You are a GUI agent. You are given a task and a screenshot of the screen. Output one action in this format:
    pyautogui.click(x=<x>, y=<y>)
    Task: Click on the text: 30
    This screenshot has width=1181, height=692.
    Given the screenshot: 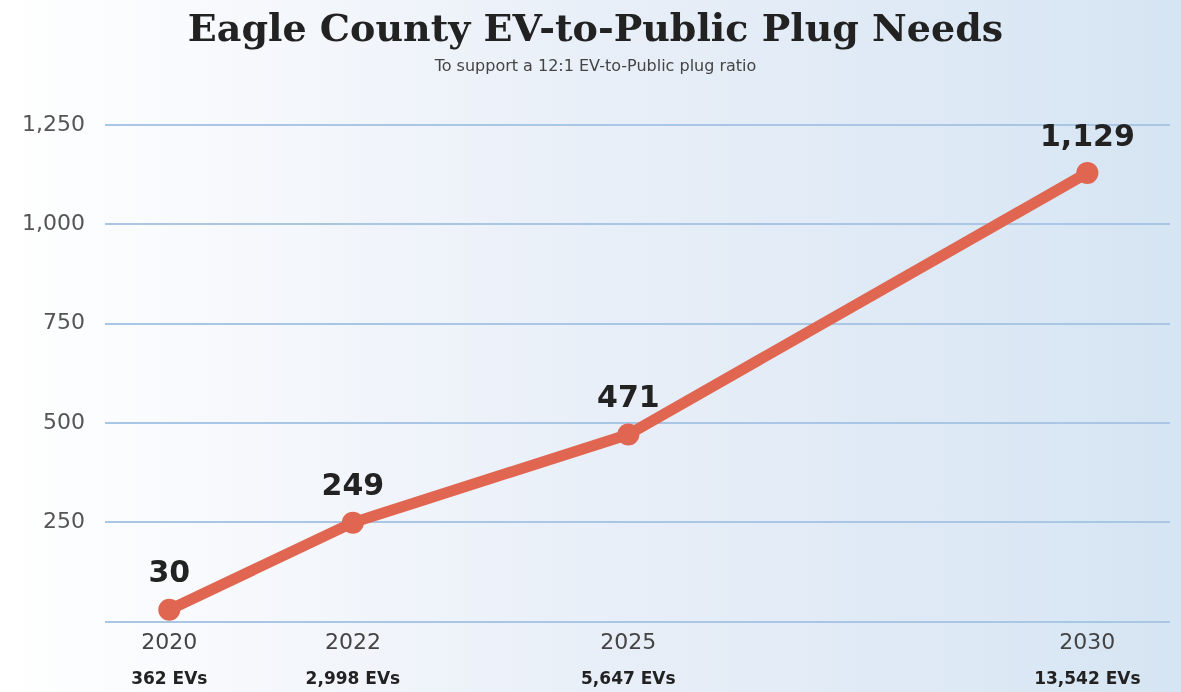 What is the action you would take?
    pyautogui.click(x=169, y=572)
    